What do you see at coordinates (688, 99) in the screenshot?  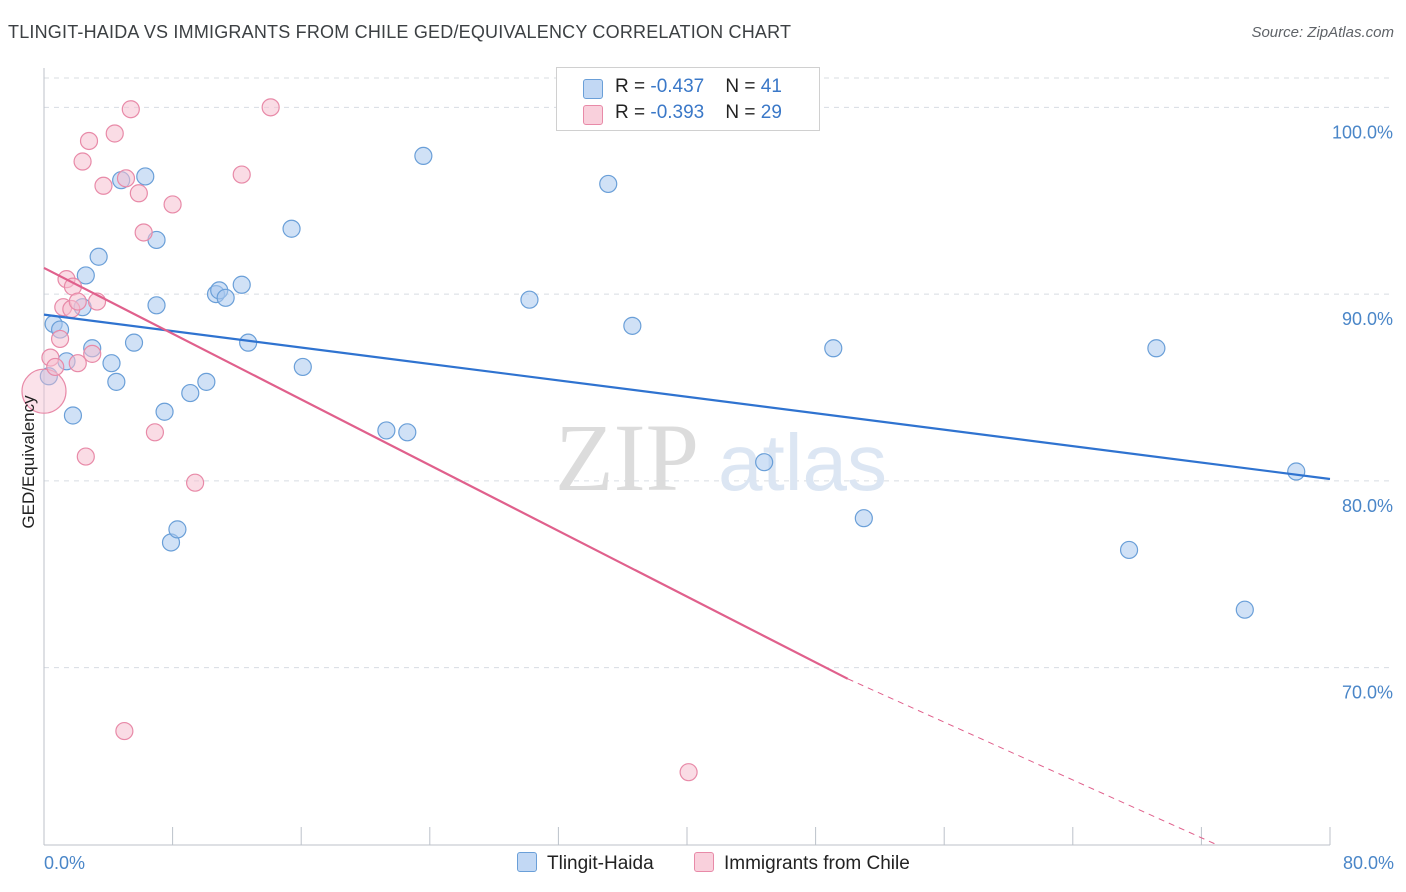 I see `correlation-legend: R = -0.437 N = 41 R = -0.393 N = 29` at bounding box center [688, 99].